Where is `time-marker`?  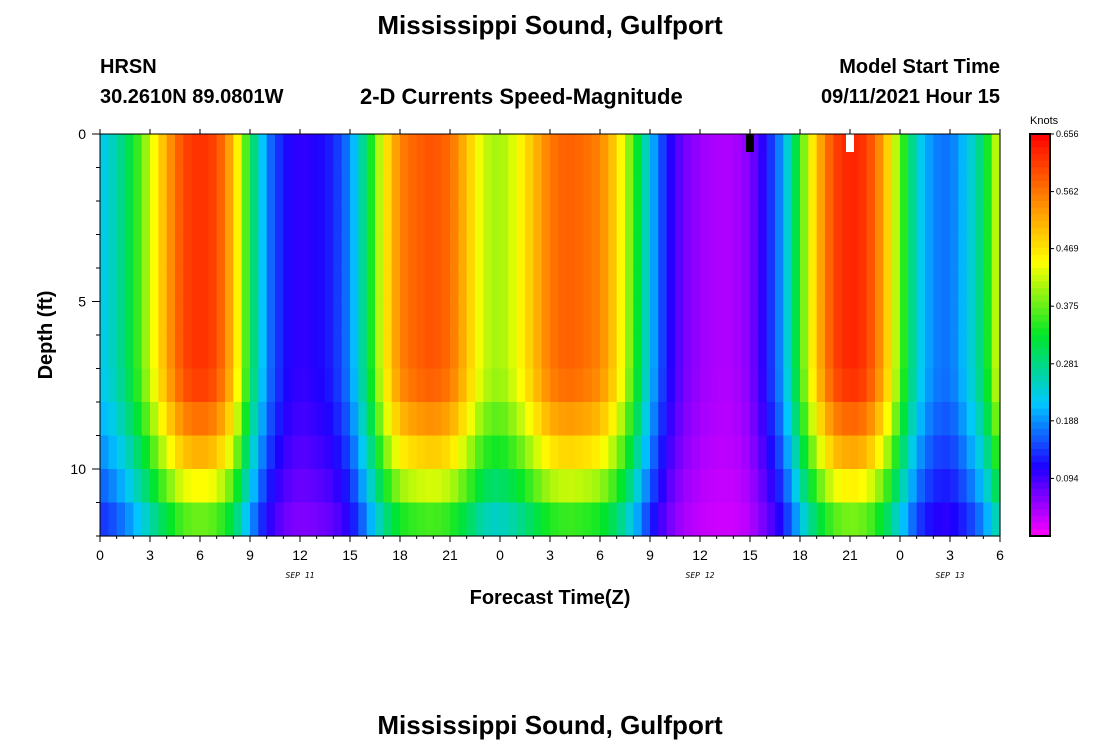
time-marker is located at coordinates (750, 143).